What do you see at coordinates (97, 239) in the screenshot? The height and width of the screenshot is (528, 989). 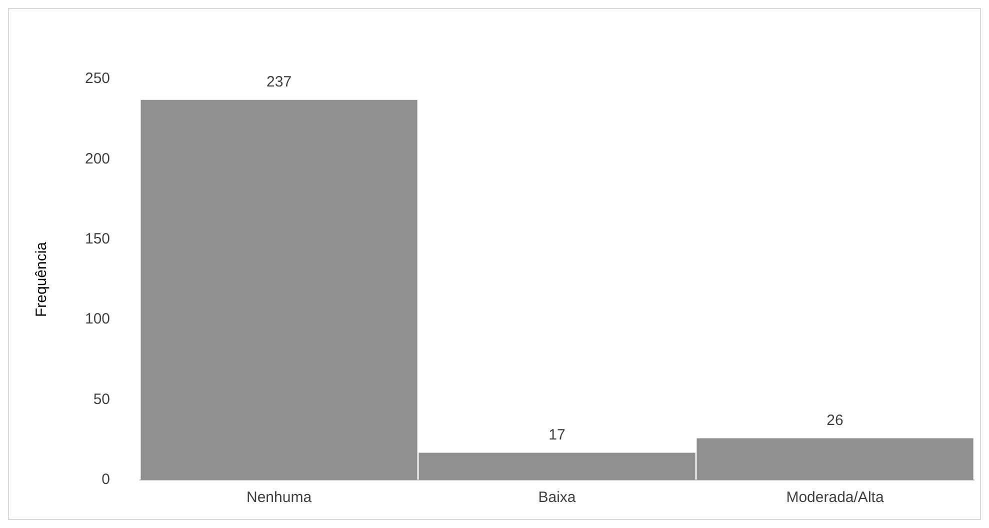 I see `y-tick-label: 150` at bounding box center [97, 239].